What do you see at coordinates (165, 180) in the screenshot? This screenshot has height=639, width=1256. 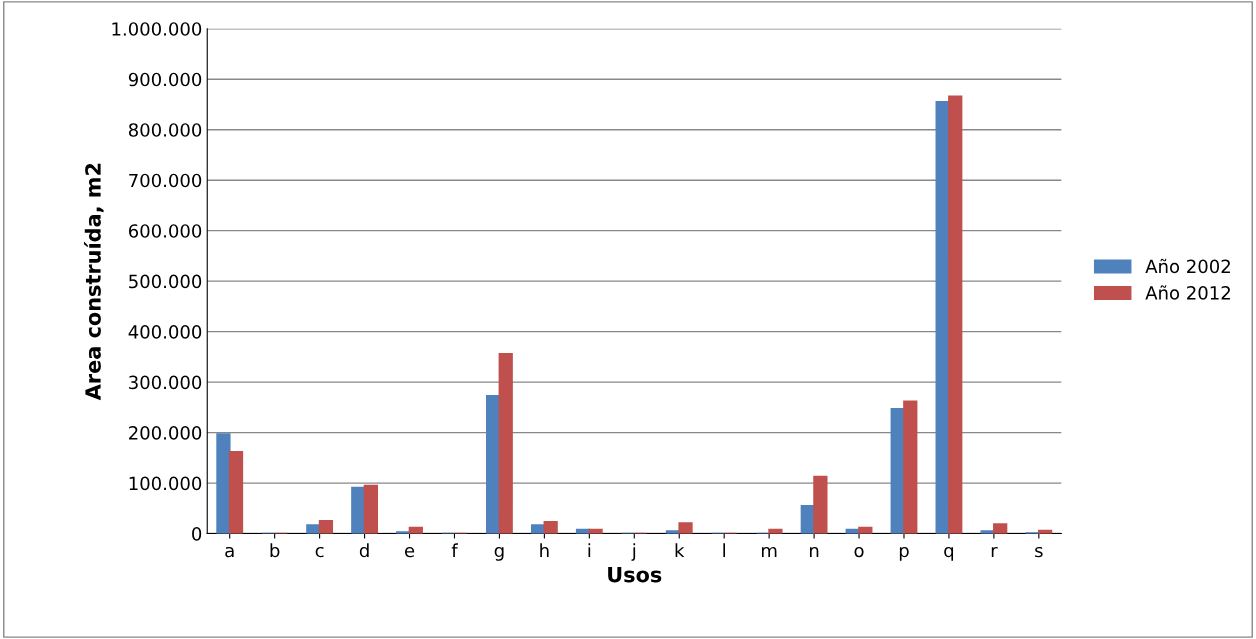 I see `y-tick-label: 700.000` at bounding box center [165, 180].